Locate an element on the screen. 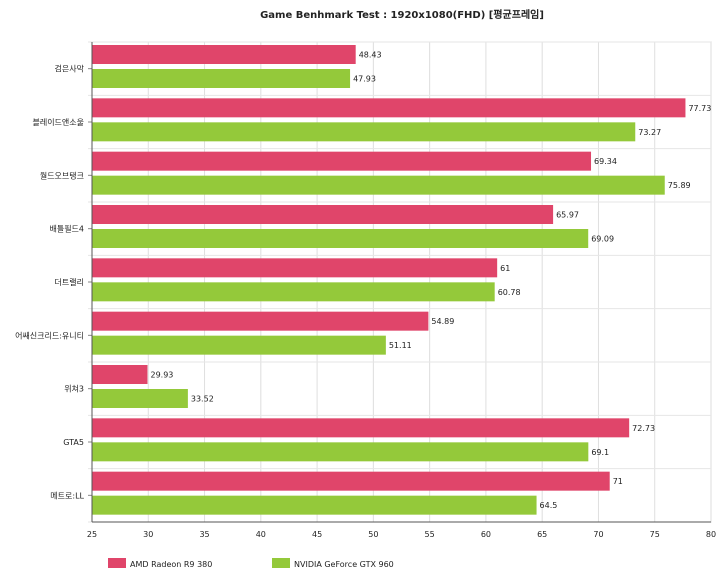 The height and width of the screenshot is (576, 720). y-category-label: 메트로:LL is located at coordinates (67, 495).